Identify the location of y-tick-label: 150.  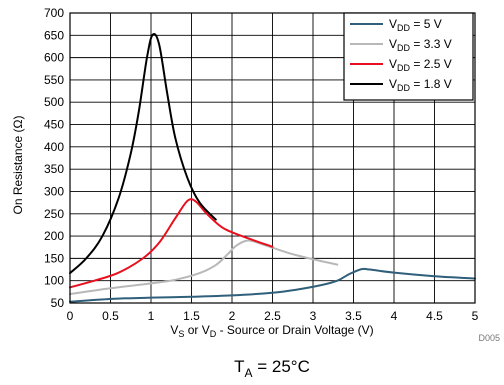
(54, 258).